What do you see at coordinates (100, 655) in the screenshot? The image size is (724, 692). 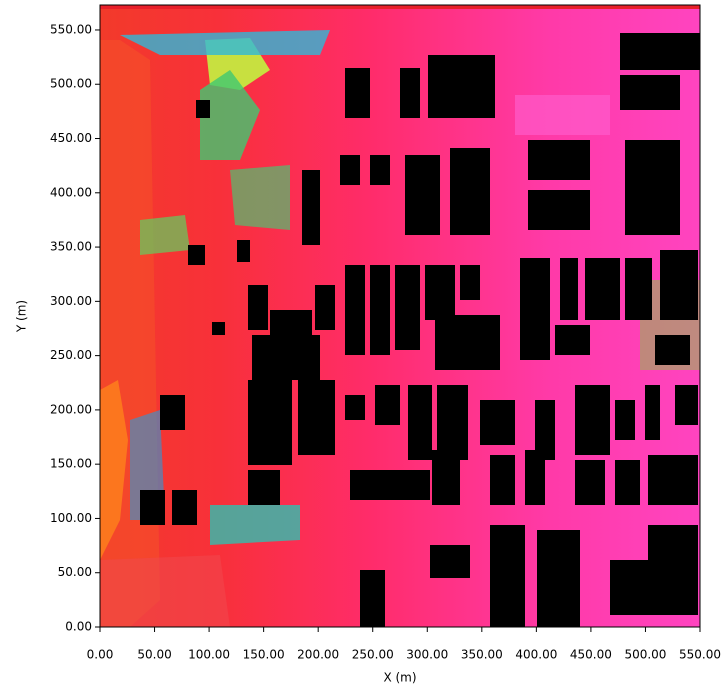 I see `x-tick-label: 0.00` at bounding box center [100, 655].